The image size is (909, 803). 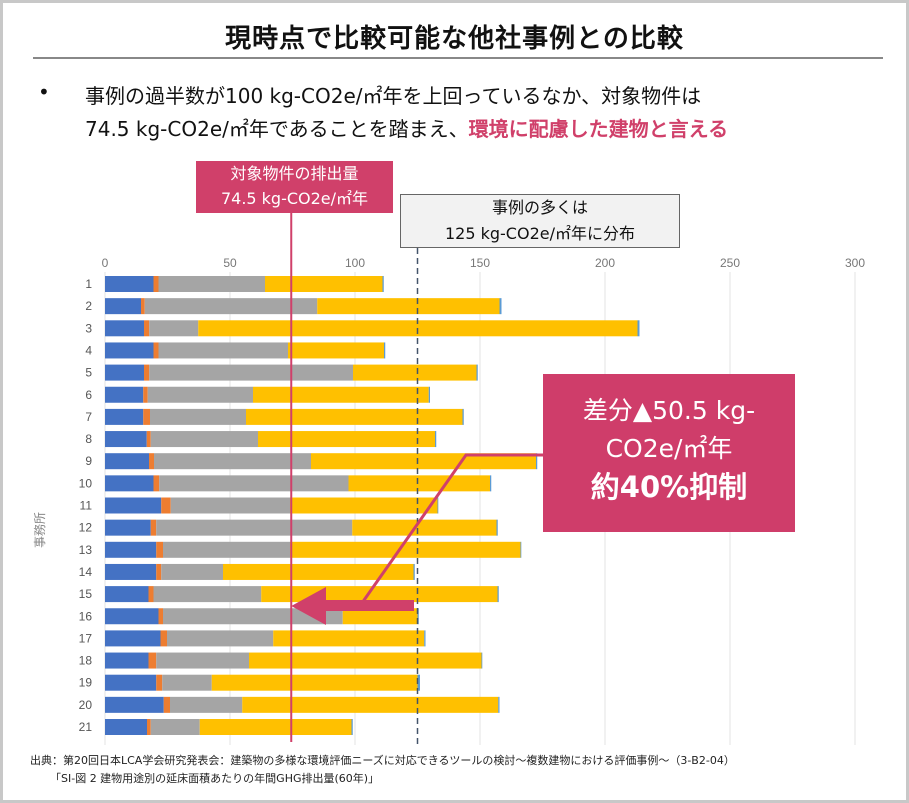 I want to click on y-tick-label: 6, so click(x=88, y=395).